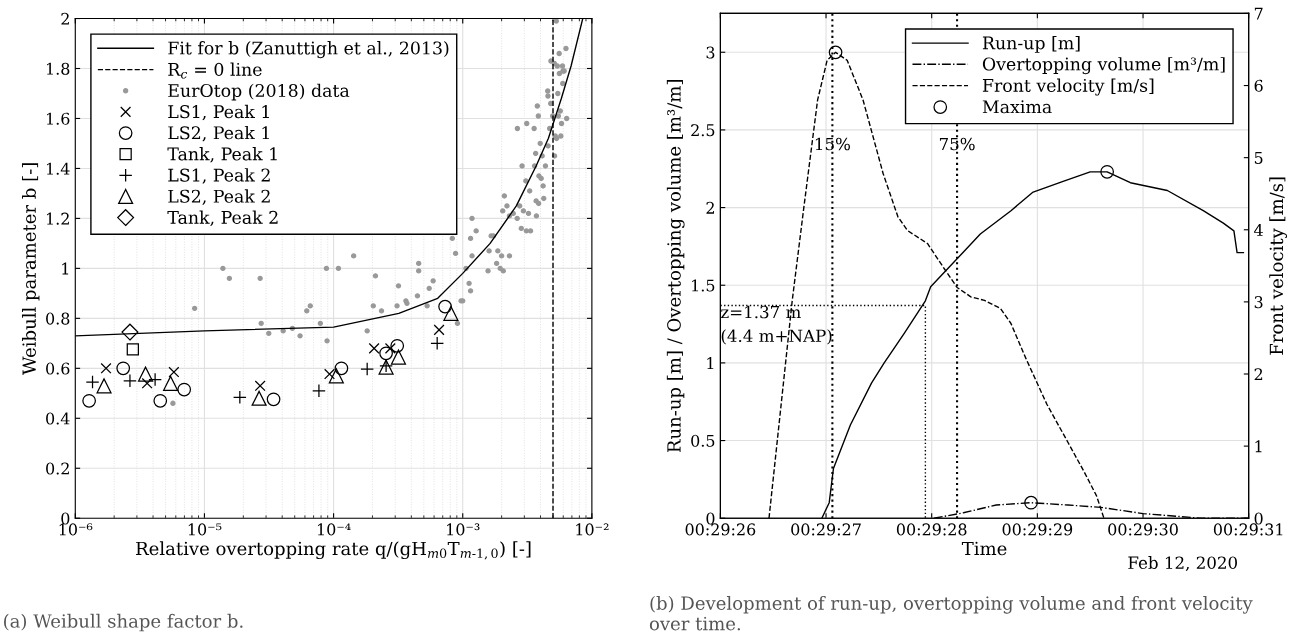  What do you see at coordinates (1258, 158) in the screenshot?
I see `y2-tick-label: 5` at bounding box center [1258, 158].